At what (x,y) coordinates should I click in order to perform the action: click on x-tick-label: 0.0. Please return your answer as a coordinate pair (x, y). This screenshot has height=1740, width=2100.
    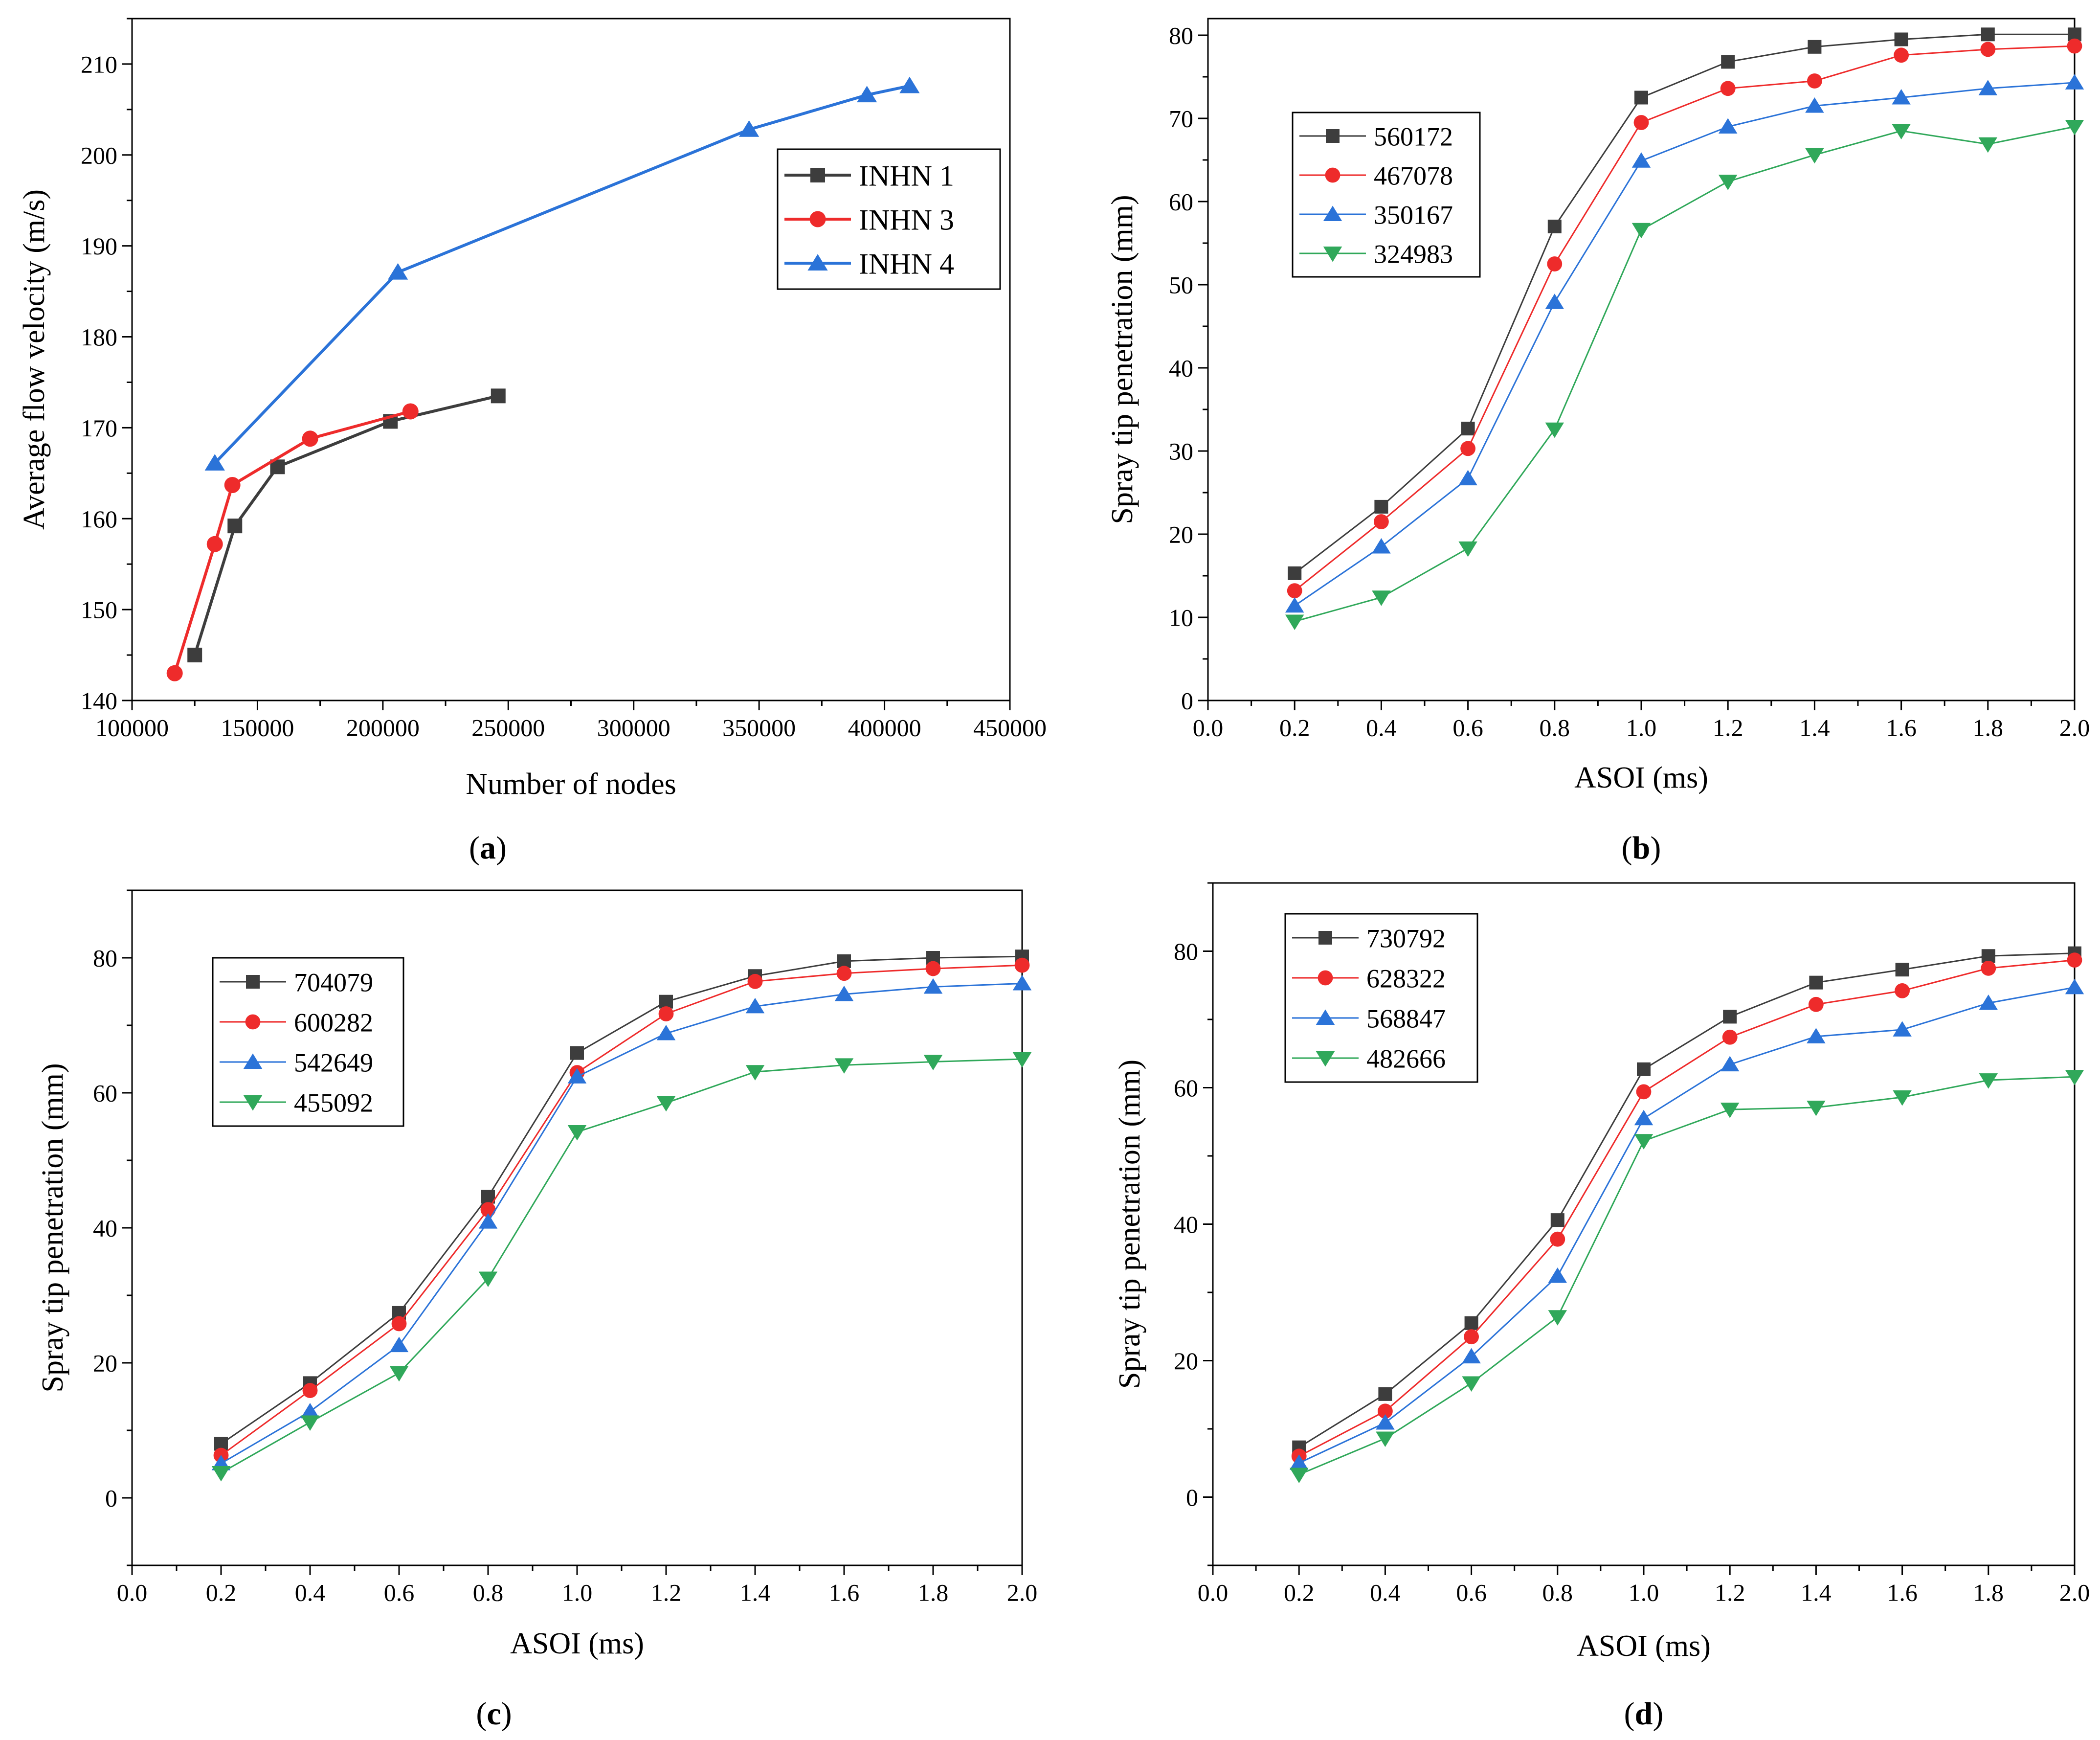
    Looking at the image, I should click on (132, 1592).